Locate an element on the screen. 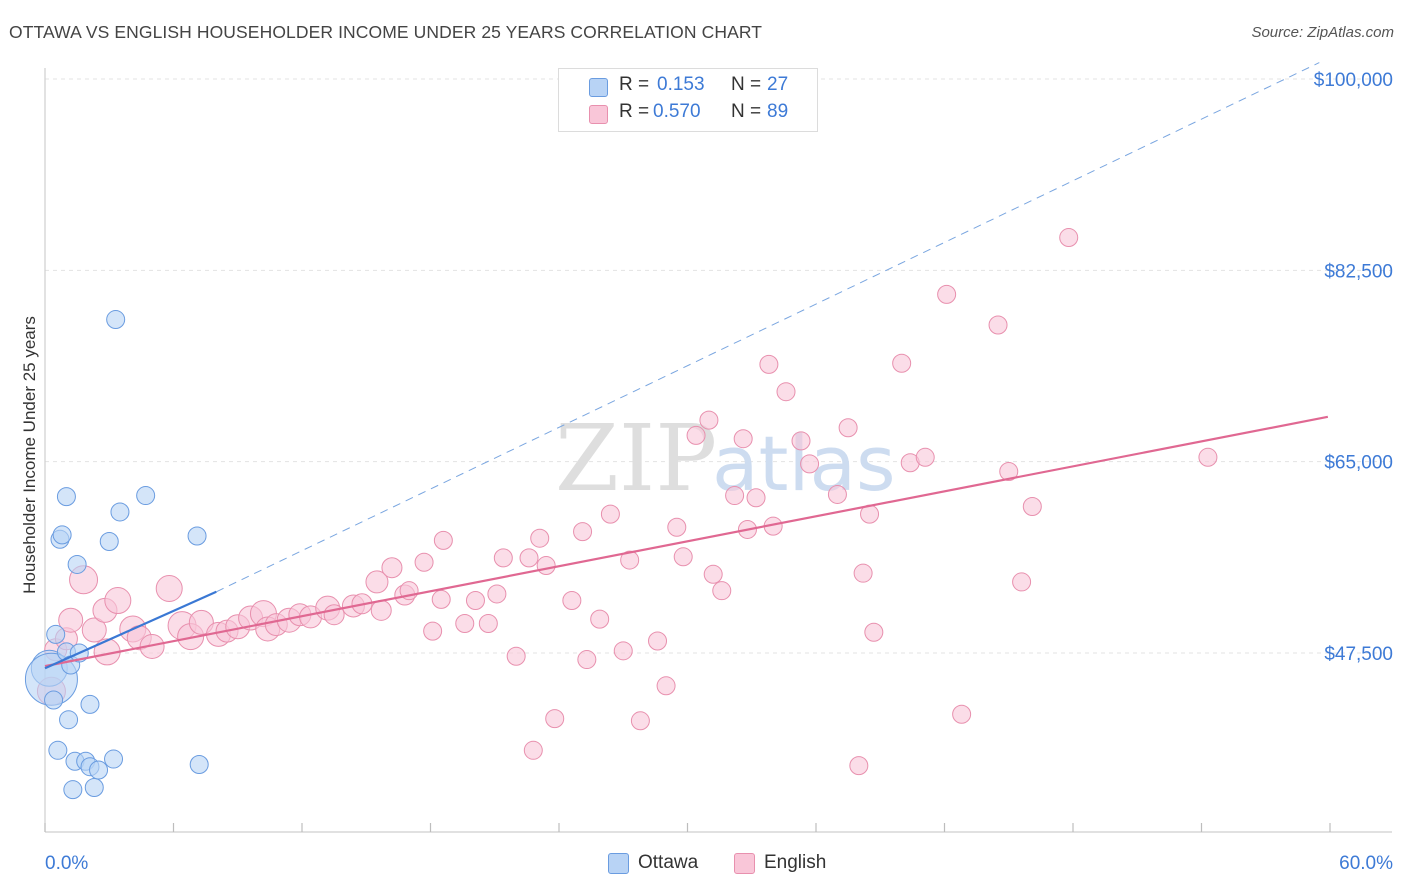  bottom-legend-label: Ottawa is located at coordinates (668, 862).